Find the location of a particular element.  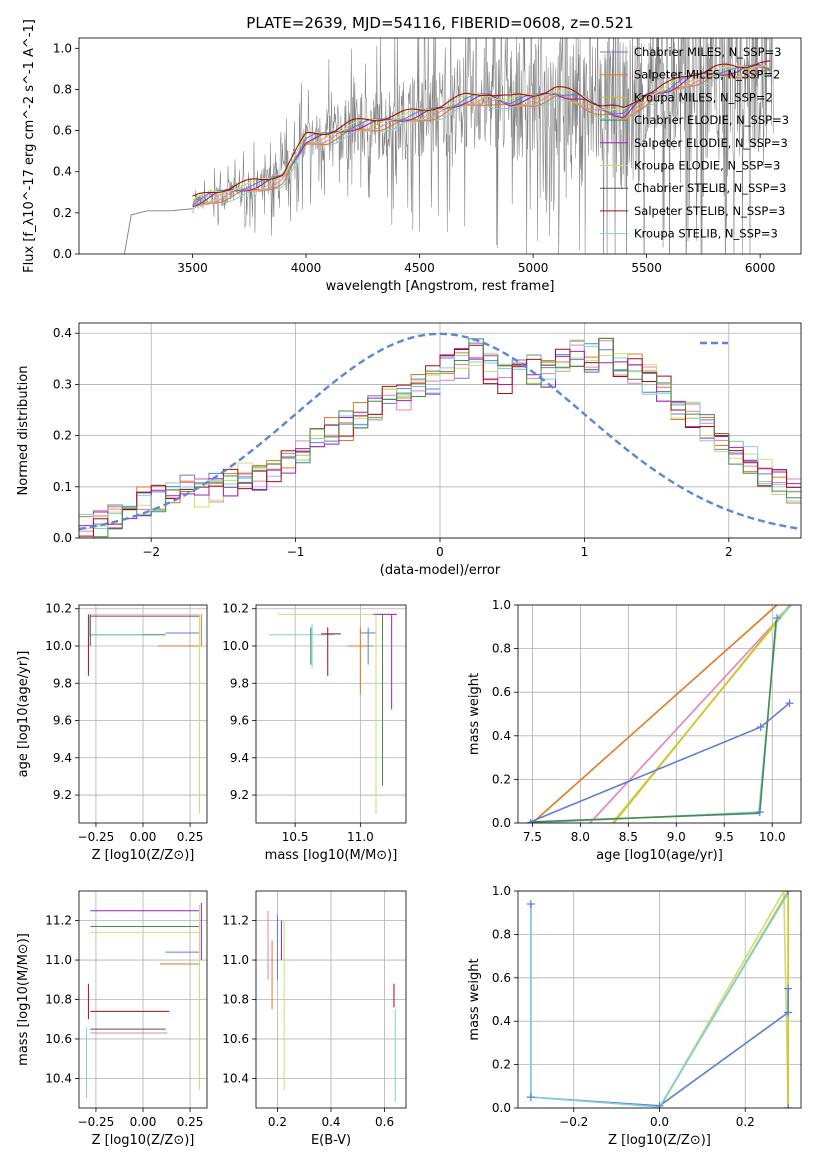

x-tick-label: 0.0 is located at coordinates (659, 1122).